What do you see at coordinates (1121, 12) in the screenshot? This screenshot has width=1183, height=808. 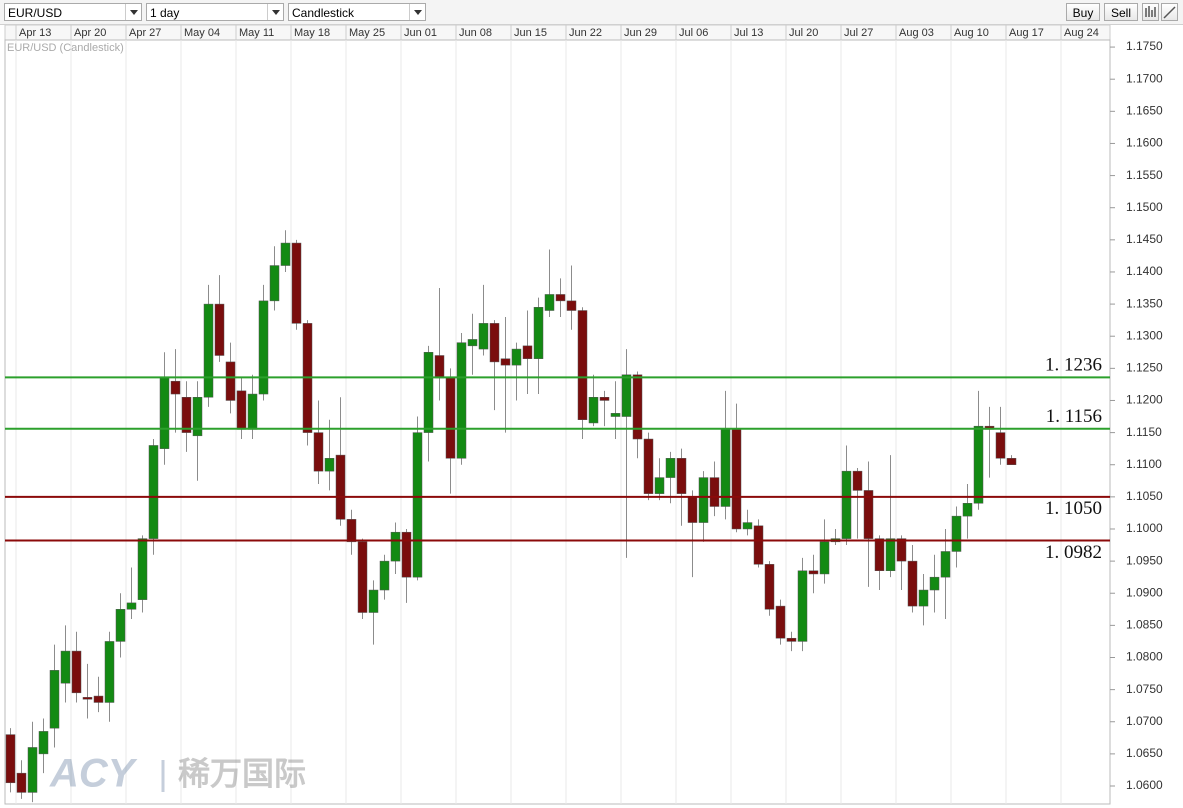 I see `sell-button: Sell` at bounding box center [1121, 12].